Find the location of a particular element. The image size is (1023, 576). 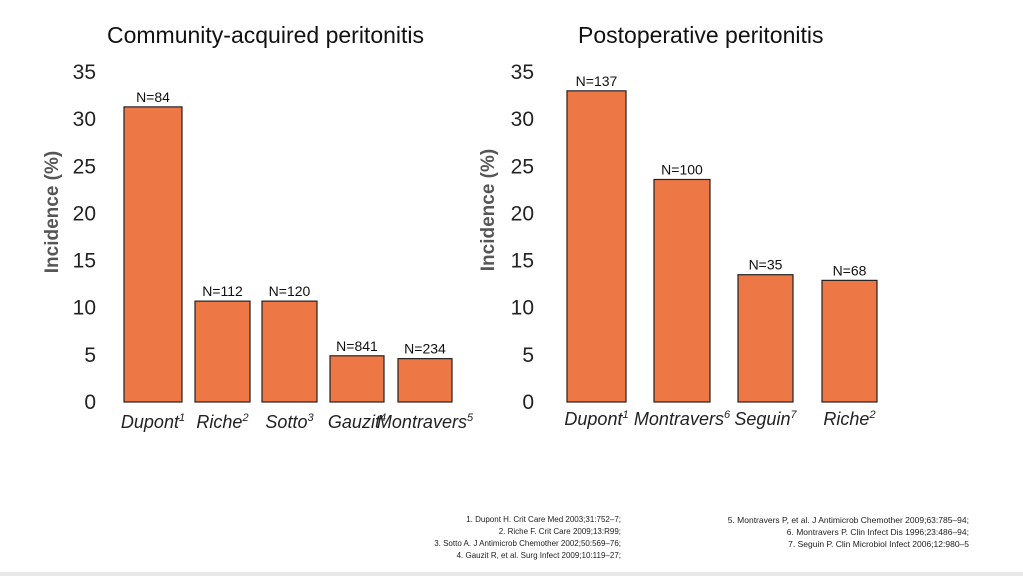

category-label: Montravers6 is located at coordinates (682, 419).